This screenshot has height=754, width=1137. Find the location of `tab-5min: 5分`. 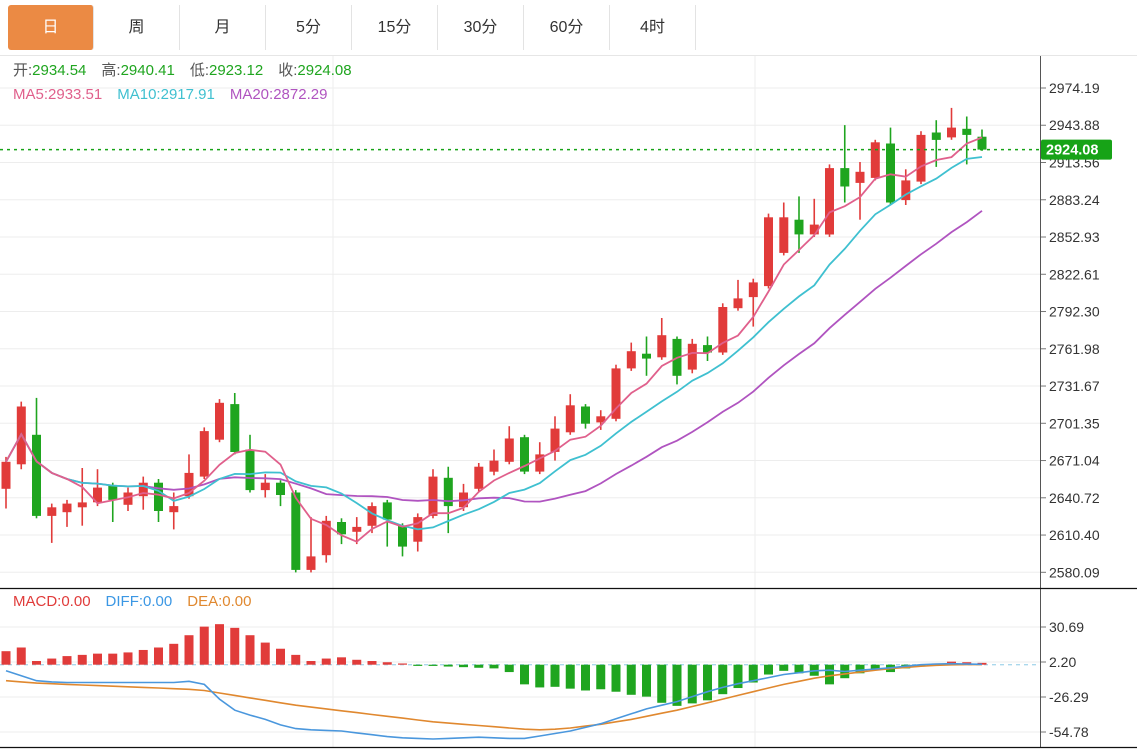

tab-5min: 5分 is located at coordinates (309, 27).